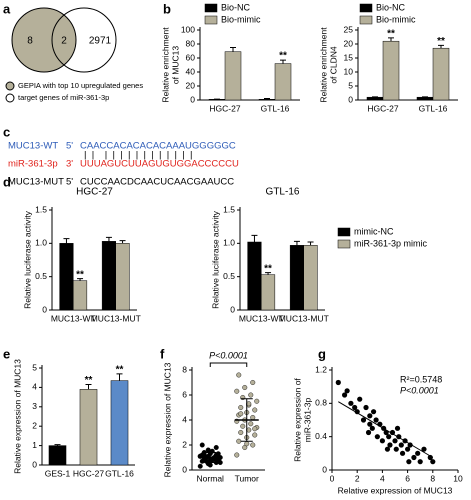 The width and height of the screenshot is (471, 500). I want to click on seq-name: MUC13-MUT, so click(36, 182).